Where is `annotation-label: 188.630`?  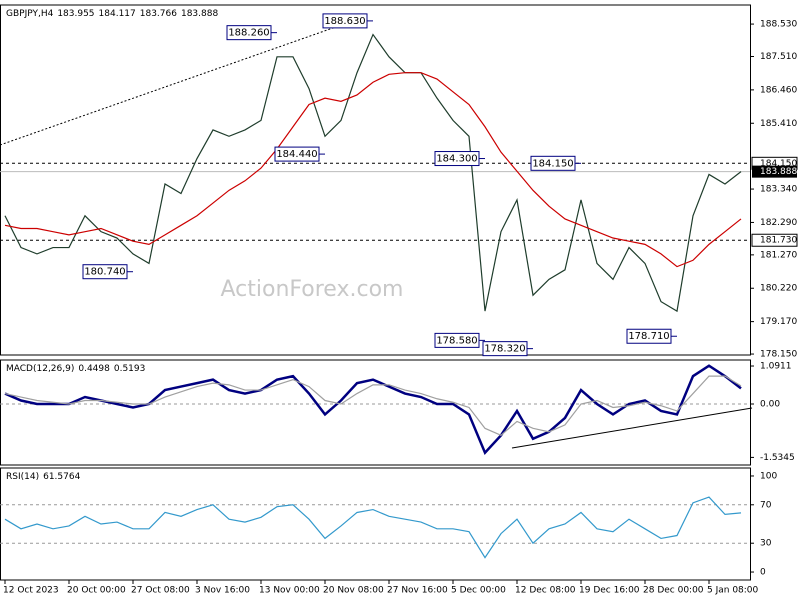
annotation-label: 188.630 is located at coordinates (344, 21).